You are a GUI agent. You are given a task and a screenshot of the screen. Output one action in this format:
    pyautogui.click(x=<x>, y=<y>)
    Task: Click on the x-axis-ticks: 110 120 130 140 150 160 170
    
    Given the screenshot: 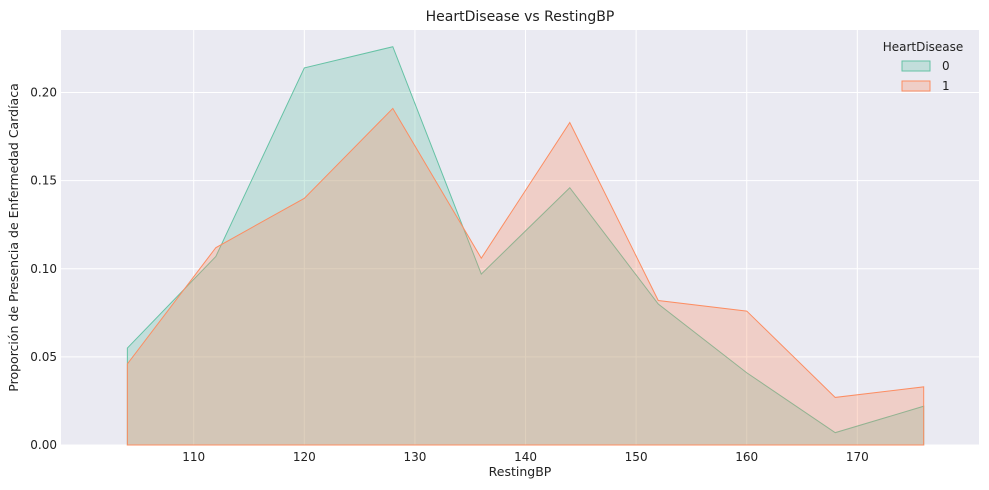 What is the action you would take?
    pyautogui.click(x=525, y=457)
    